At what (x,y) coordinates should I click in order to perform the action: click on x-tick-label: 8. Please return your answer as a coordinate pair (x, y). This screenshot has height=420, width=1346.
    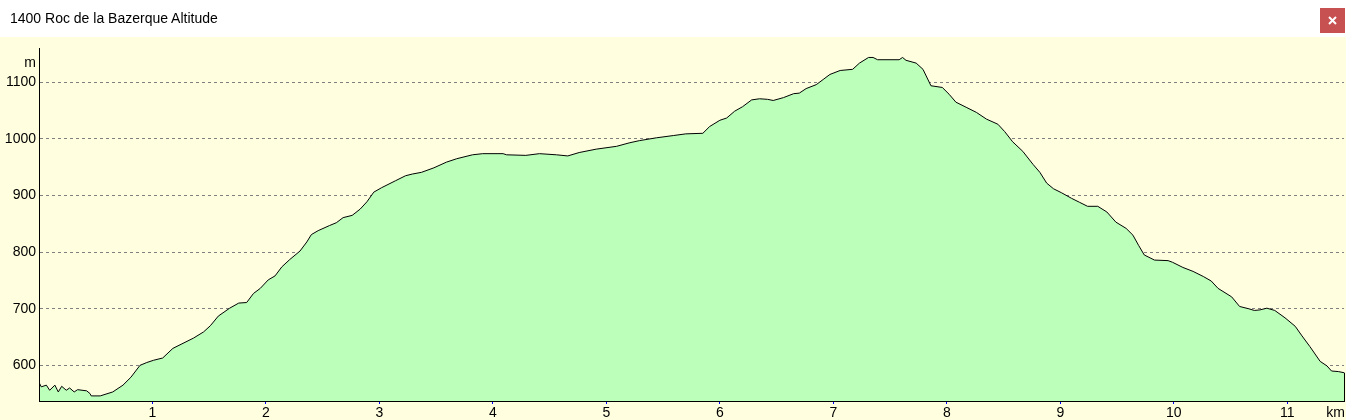
    Looking at the image, I should click on (946, 412).